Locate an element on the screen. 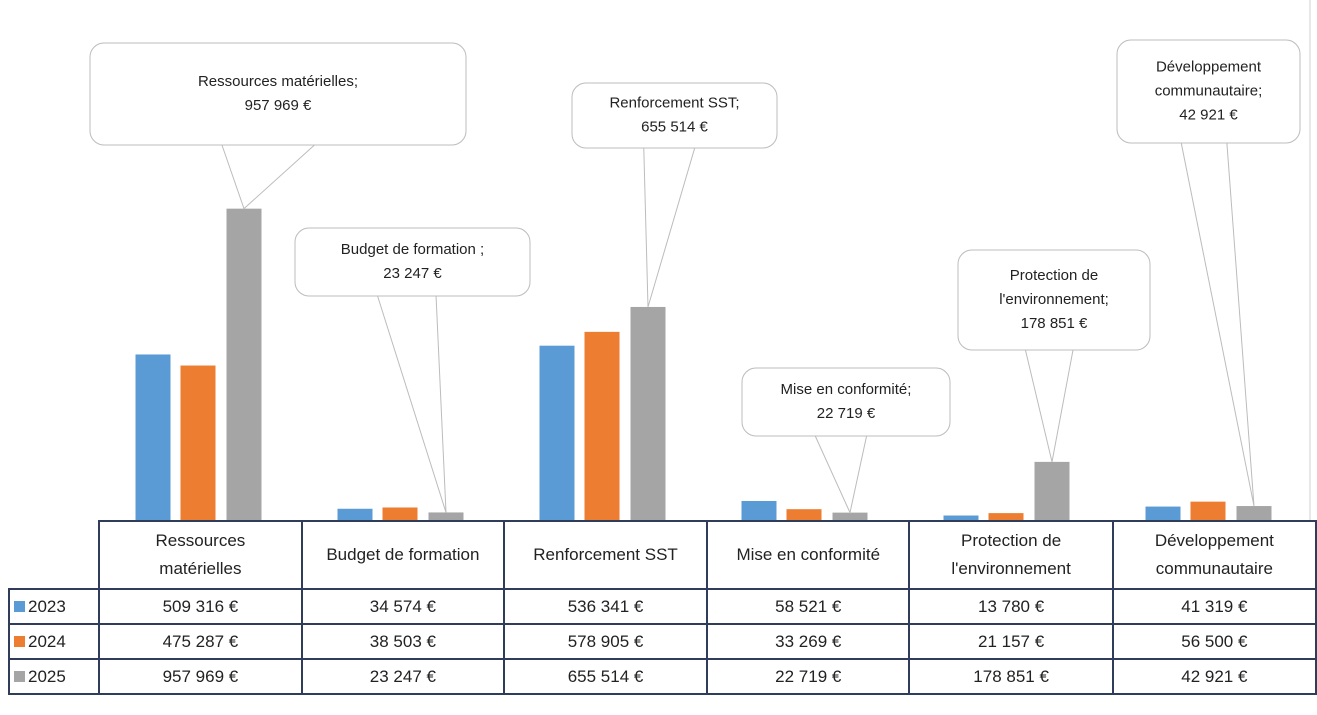  callout-text: 22 719 € is located at coordinates (846, 413).